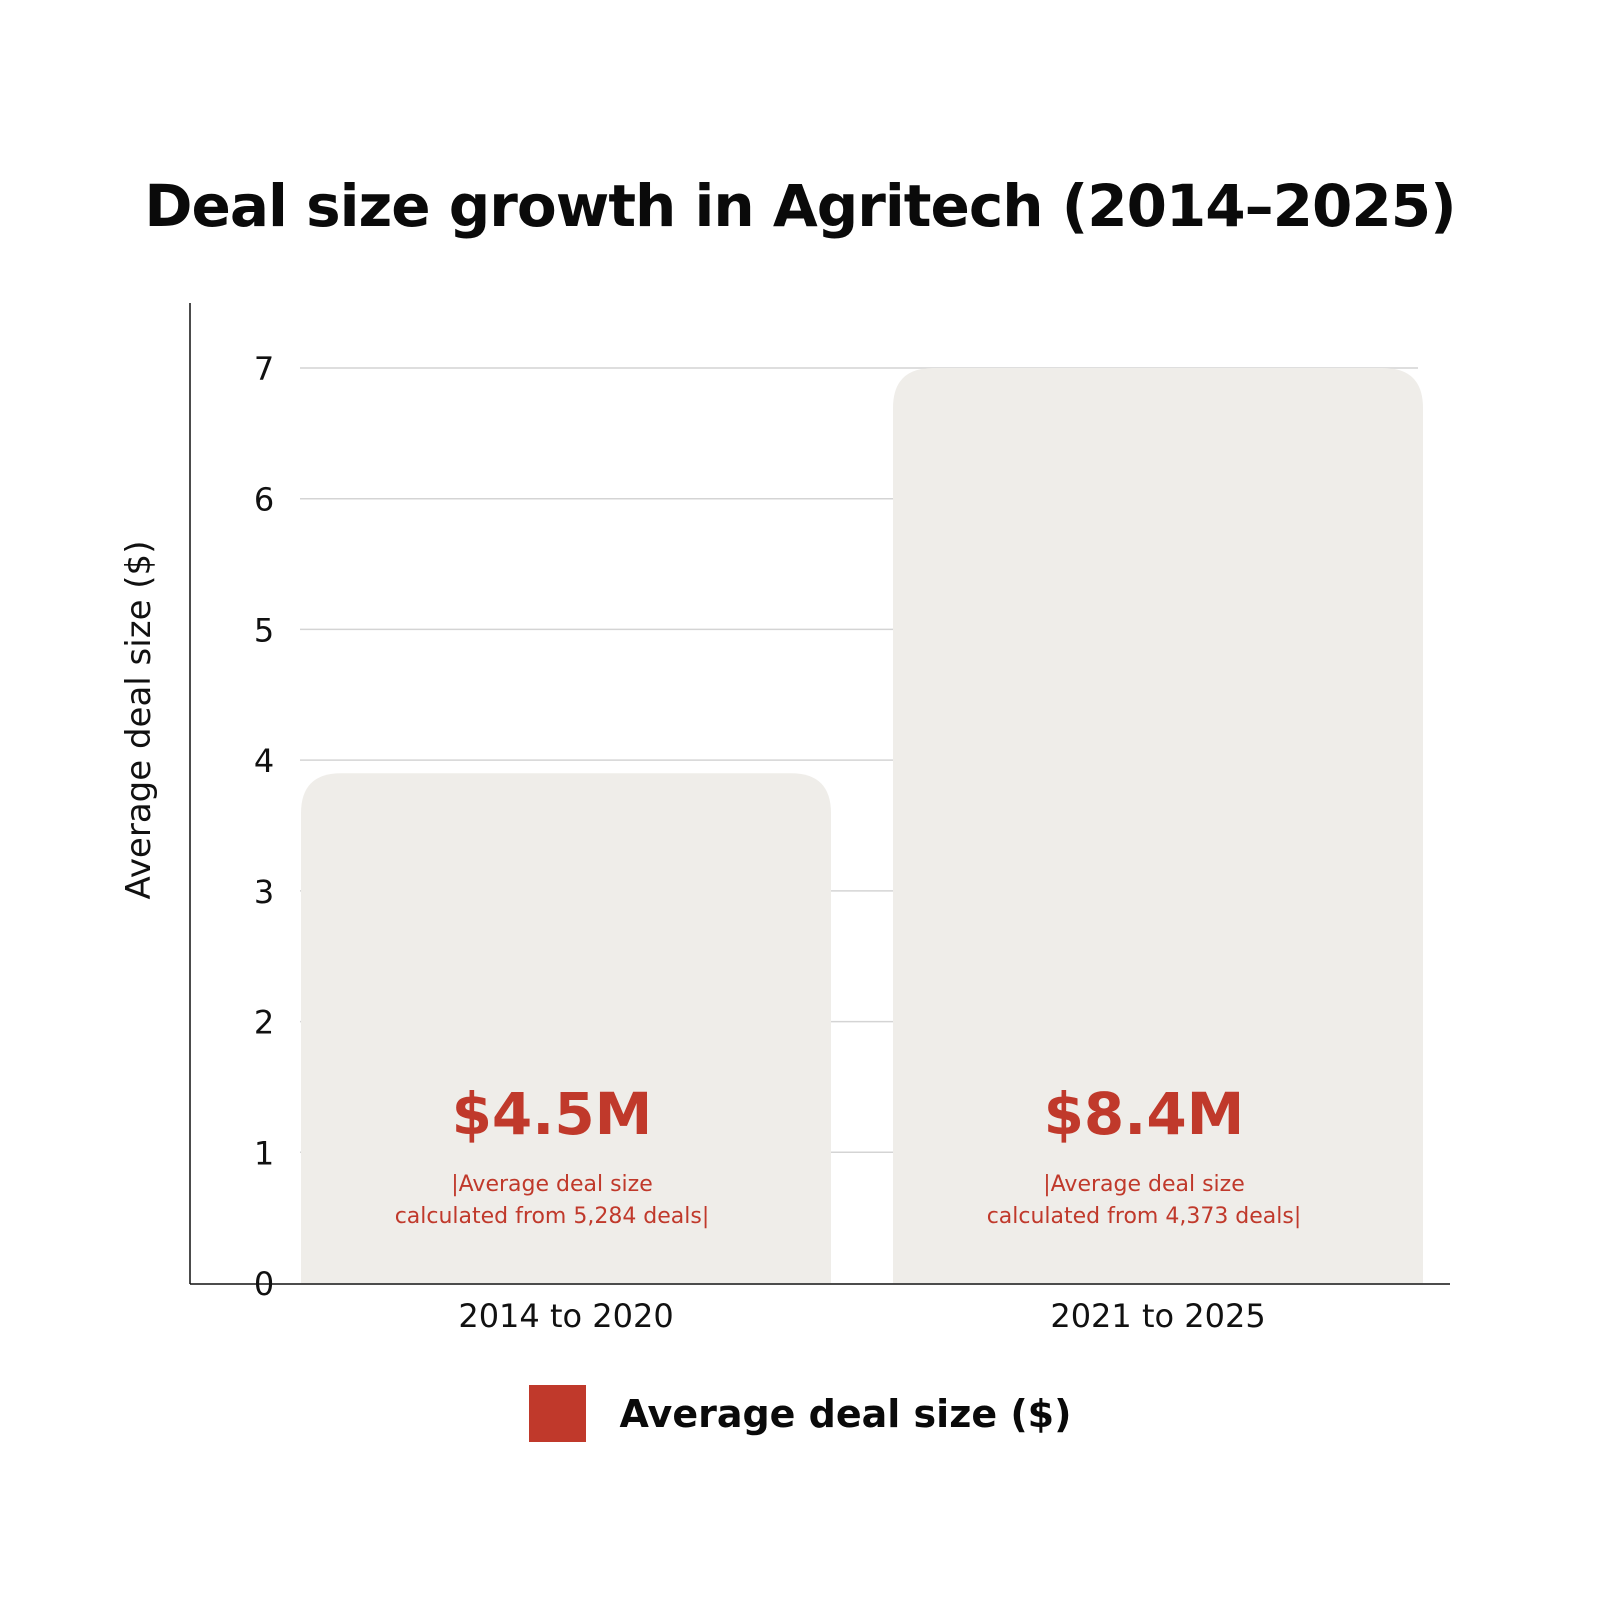 The width and height of the screenshot is (1600, 1600). Describe the element at coordinates (264, 1023) in the screenshot. I see `y-tick-label: 2` at that location.